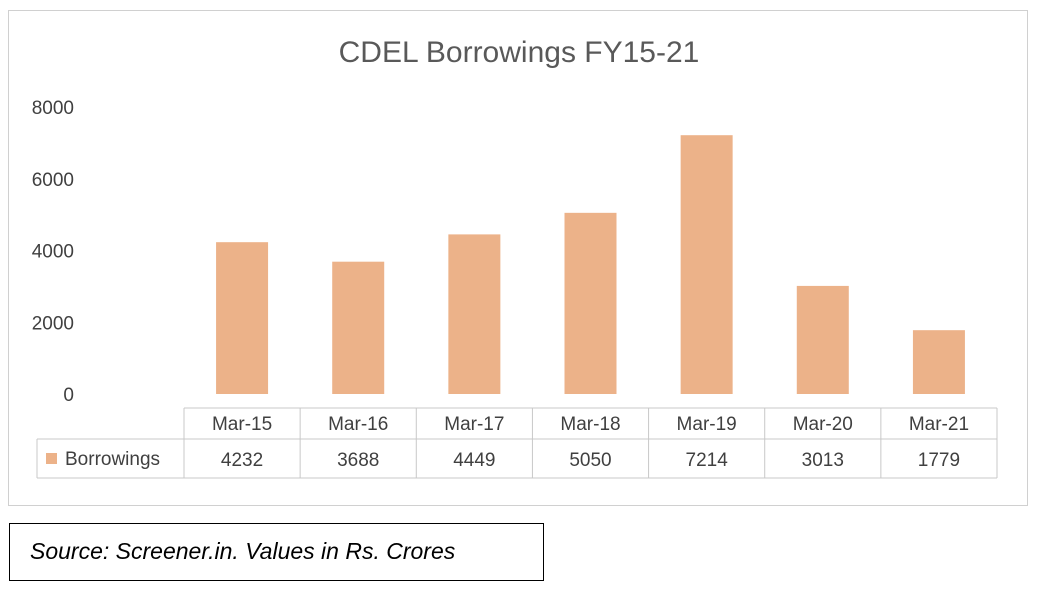  I want to click on x-category-label: Mar-19, so click(707, 424).